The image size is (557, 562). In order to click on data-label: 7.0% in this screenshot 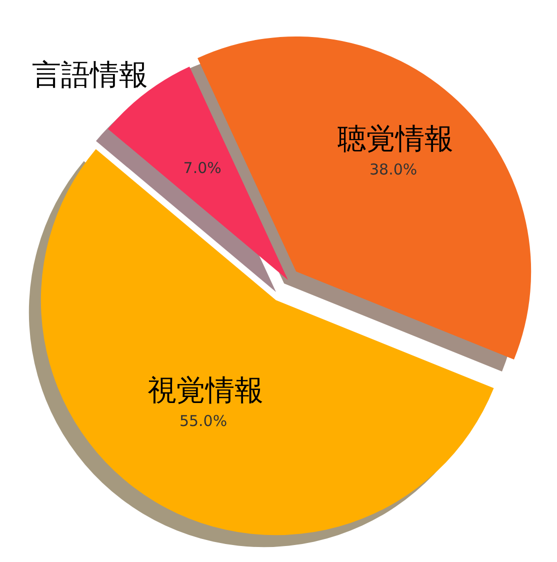, I will do `click(202, 167)`.